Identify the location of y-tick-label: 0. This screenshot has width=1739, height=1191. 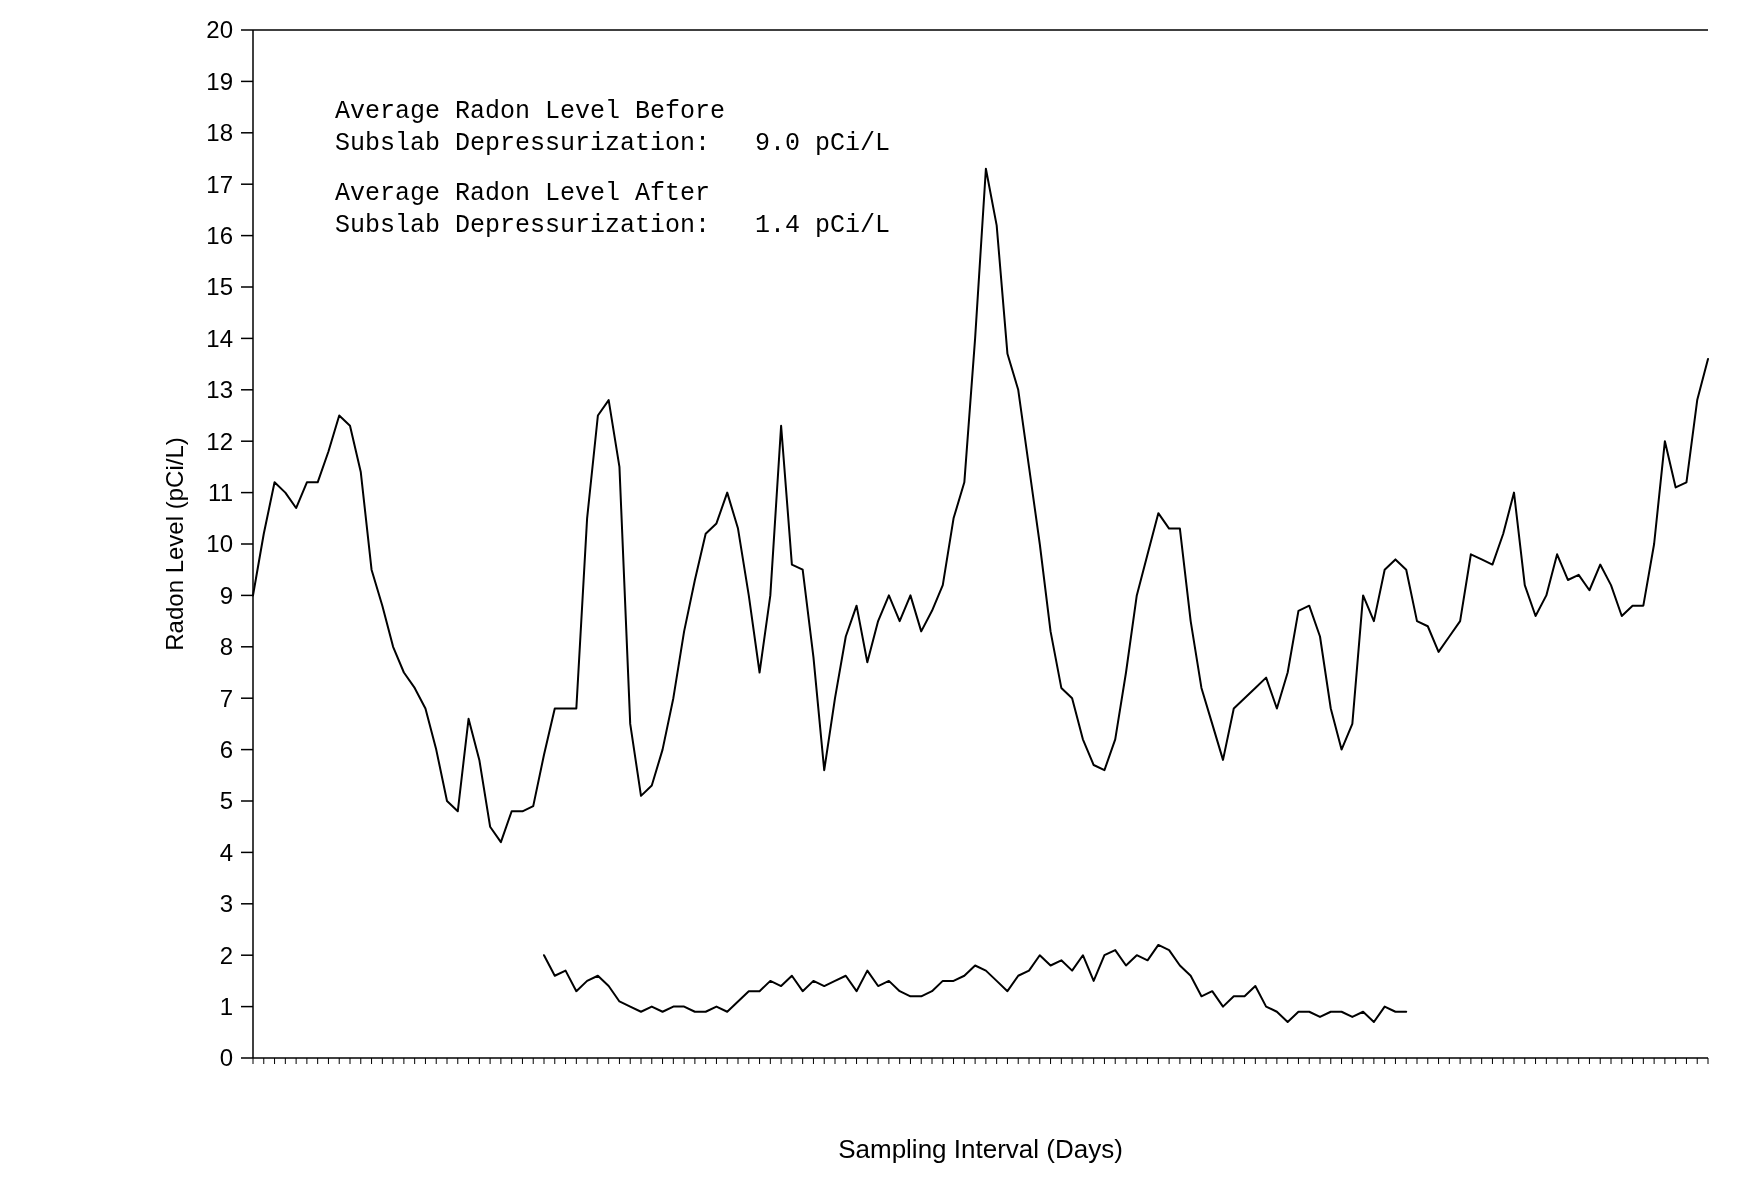
(226, 1058).